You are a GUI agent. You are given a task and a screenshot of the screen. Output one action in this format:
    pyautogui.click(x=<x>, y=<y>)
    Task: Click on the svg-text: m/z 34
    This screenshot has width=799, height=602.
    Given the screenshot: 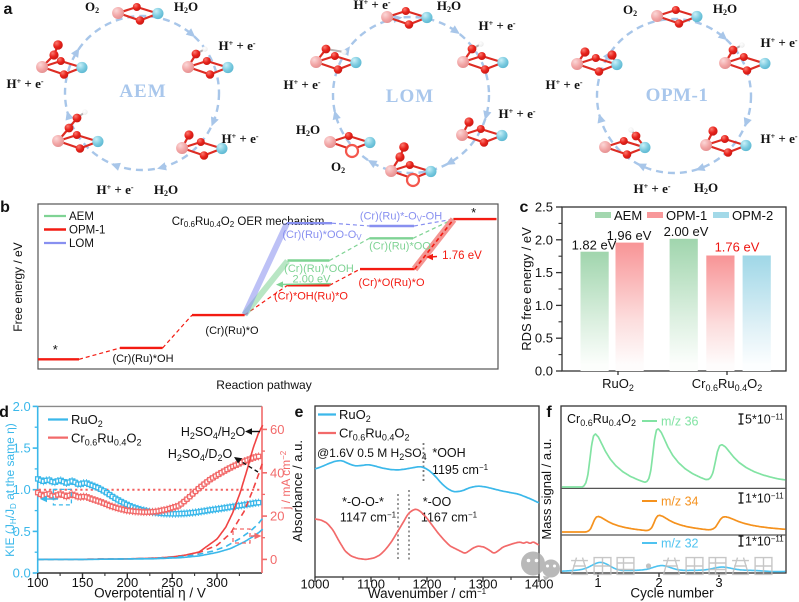 What is the action you would take?
    pyautogui.click(x=680, y=502)
    